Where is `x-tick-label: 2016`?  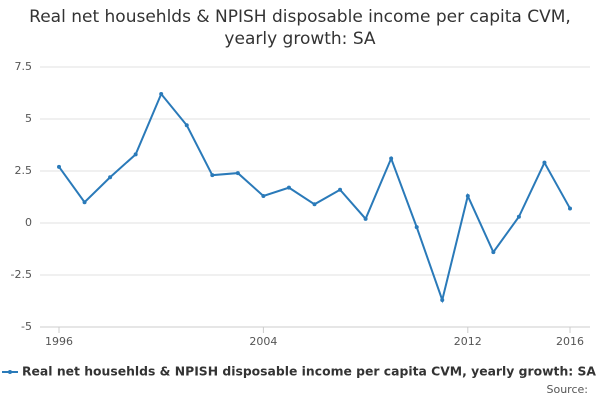 x-tick-label: 2016 is located at coordinates (570, 341).